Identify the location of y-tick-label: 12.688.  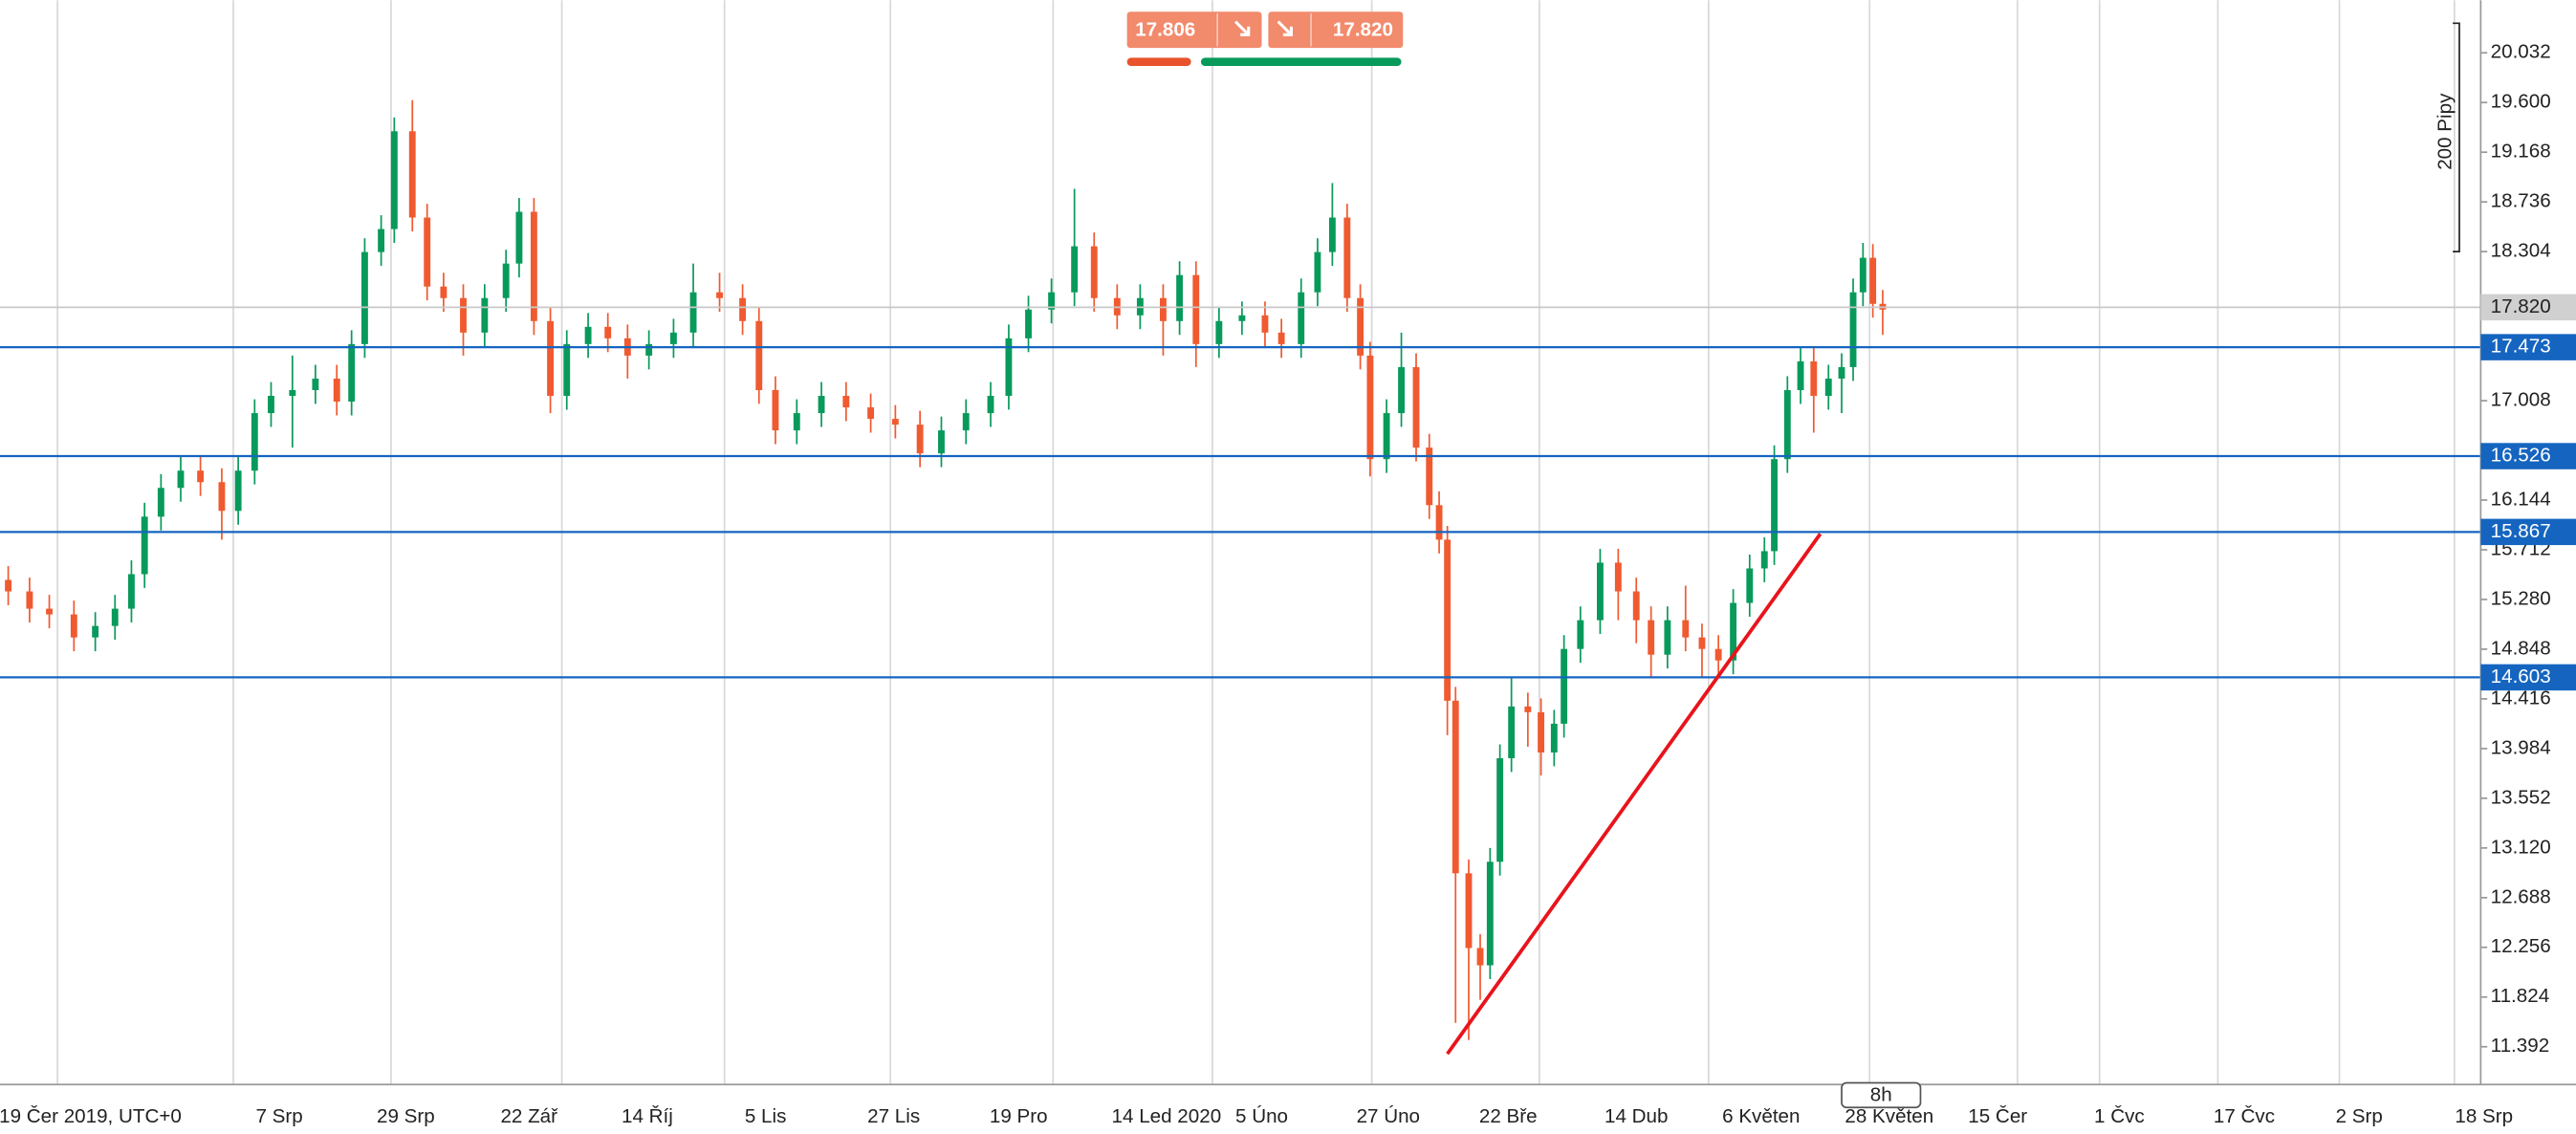
(2521, 896).